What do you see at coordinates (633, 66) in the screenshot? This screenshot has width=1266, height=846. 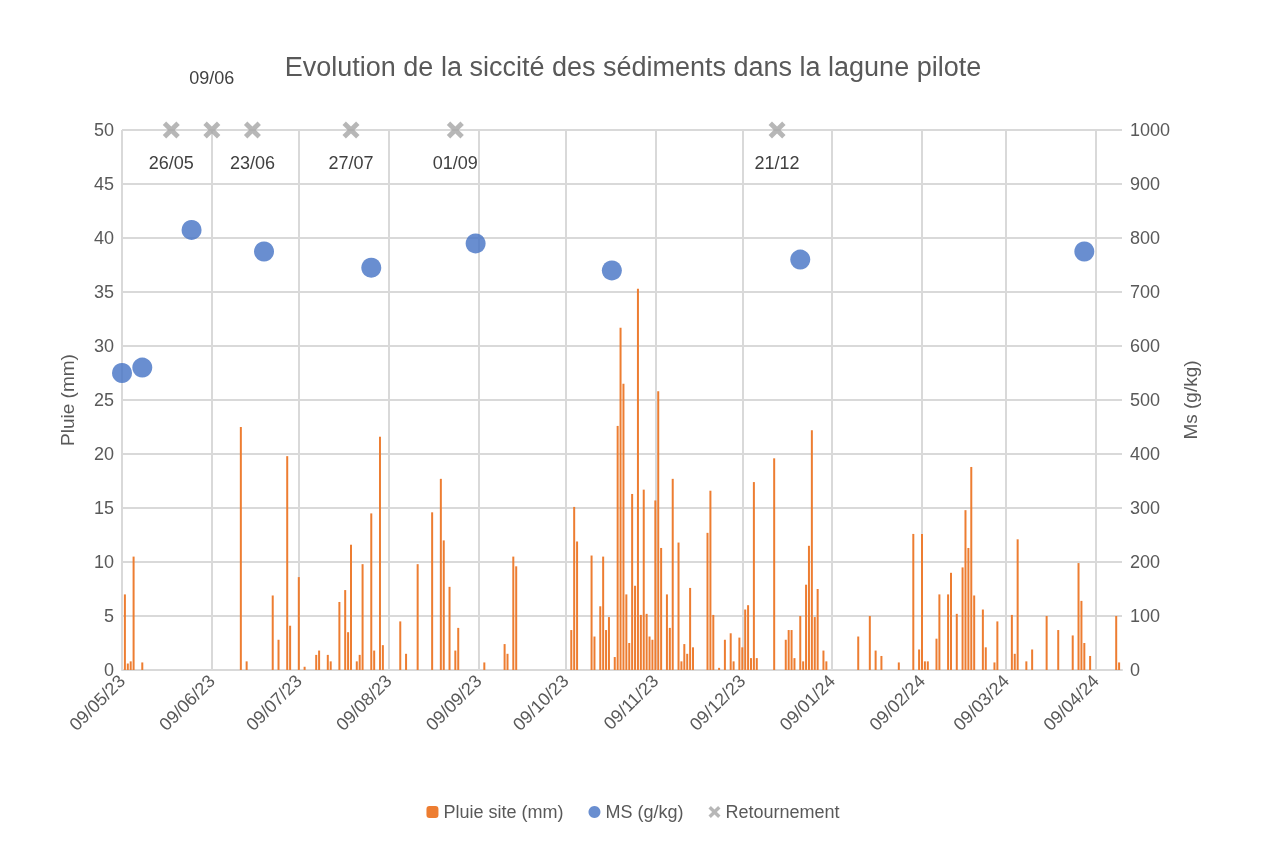 I see `chart-title: Evolution de la siccité des sédiments dans la lagune pilote` at bounding box center [633, 66].